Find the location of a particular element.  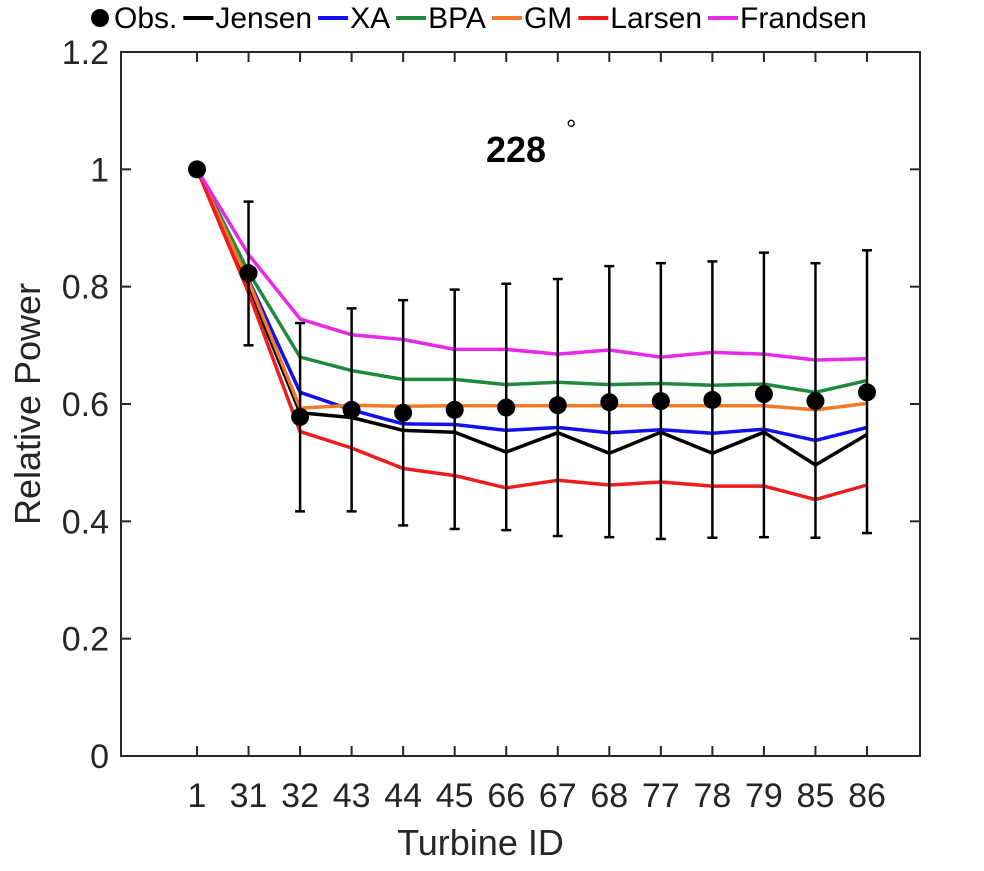

x-tick-label: 1 is located at coordinates (197, 796).